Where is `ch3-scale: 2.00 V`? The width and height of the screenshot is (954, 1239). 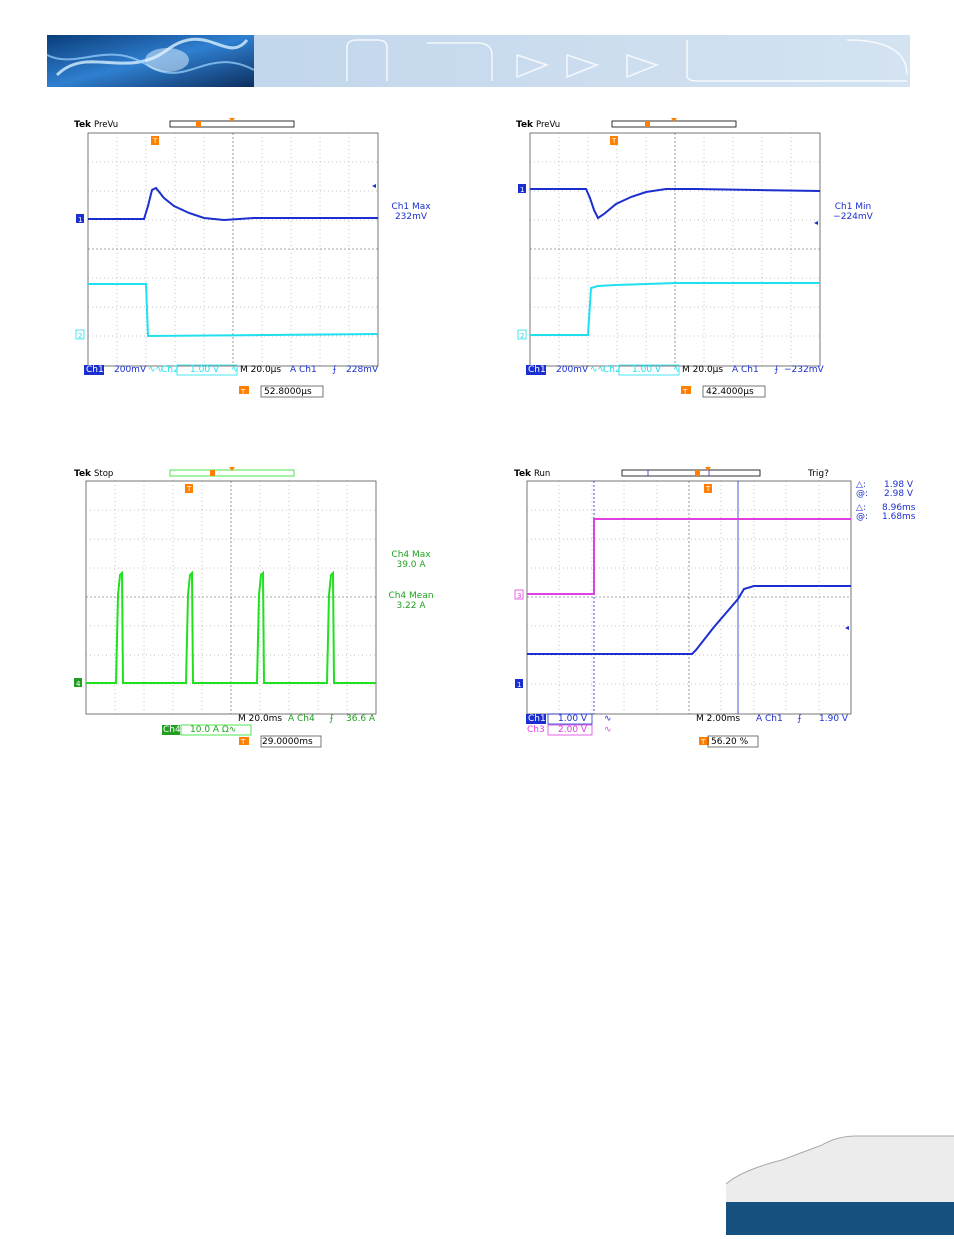 ch3-scale: 2.00 V is located at coordinates (573, 730).